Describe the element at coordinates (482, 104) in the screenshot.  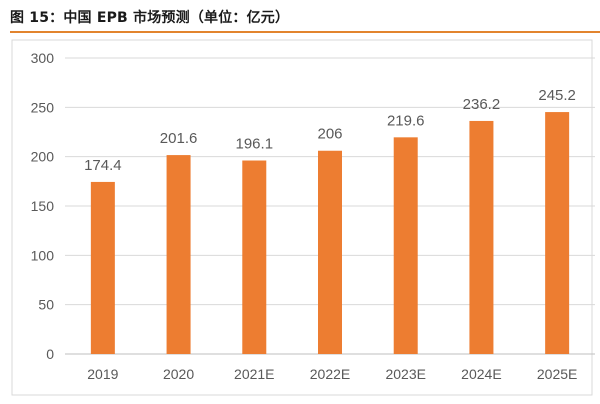
I see `data-label: 236.2` at that location.